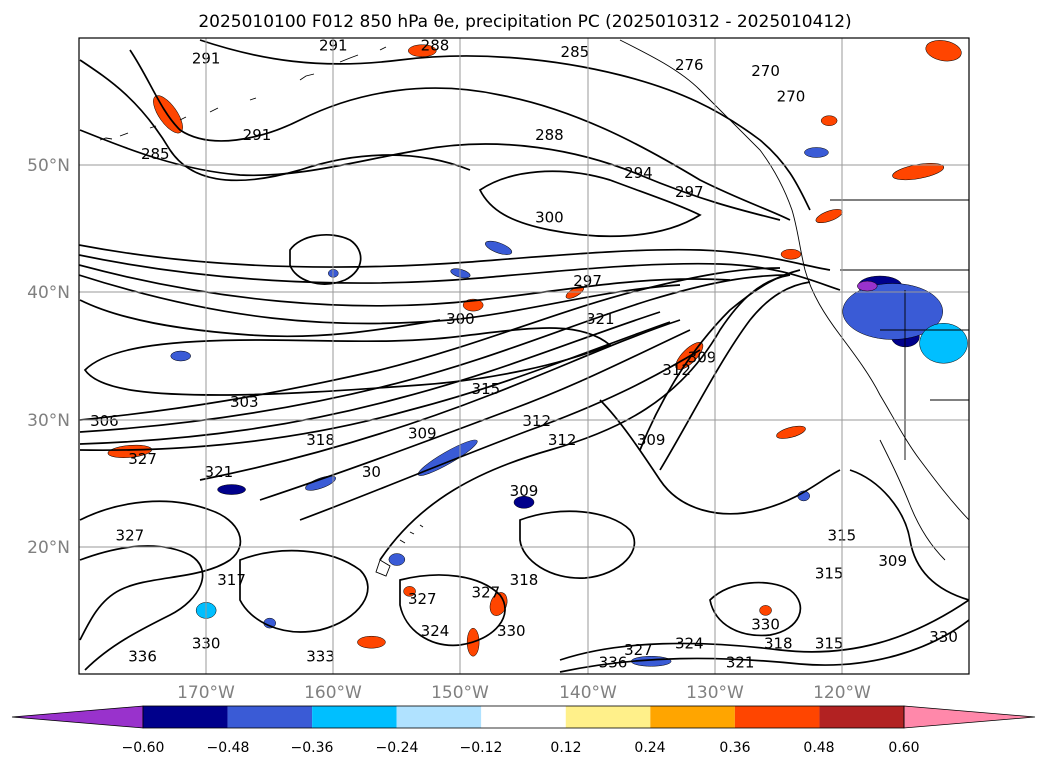 The width and height of the screenshot is (1047, 767). What do you see at coordinates (48, 548) in the screenshot?
I see `lat-label-20n: 20°N` at bounding box center [48, 548].